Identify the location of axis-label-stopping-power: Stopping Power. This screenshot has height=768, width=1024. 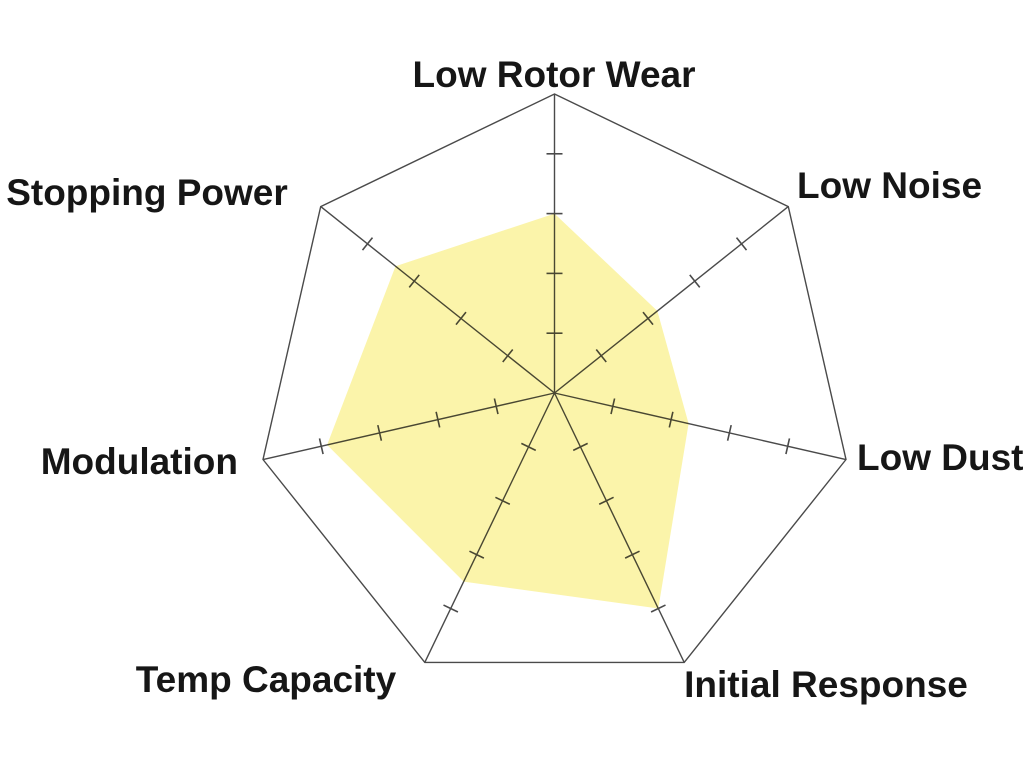
(147, 192).